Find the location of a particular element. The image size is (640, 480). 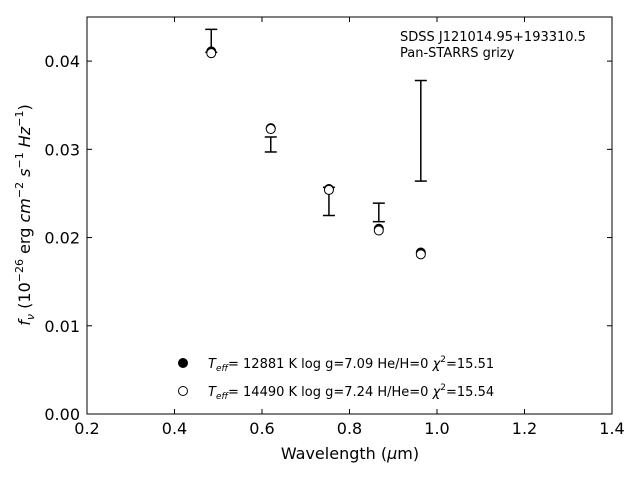

y-tick-label: 0.04 is located at coordinates (62, 61).